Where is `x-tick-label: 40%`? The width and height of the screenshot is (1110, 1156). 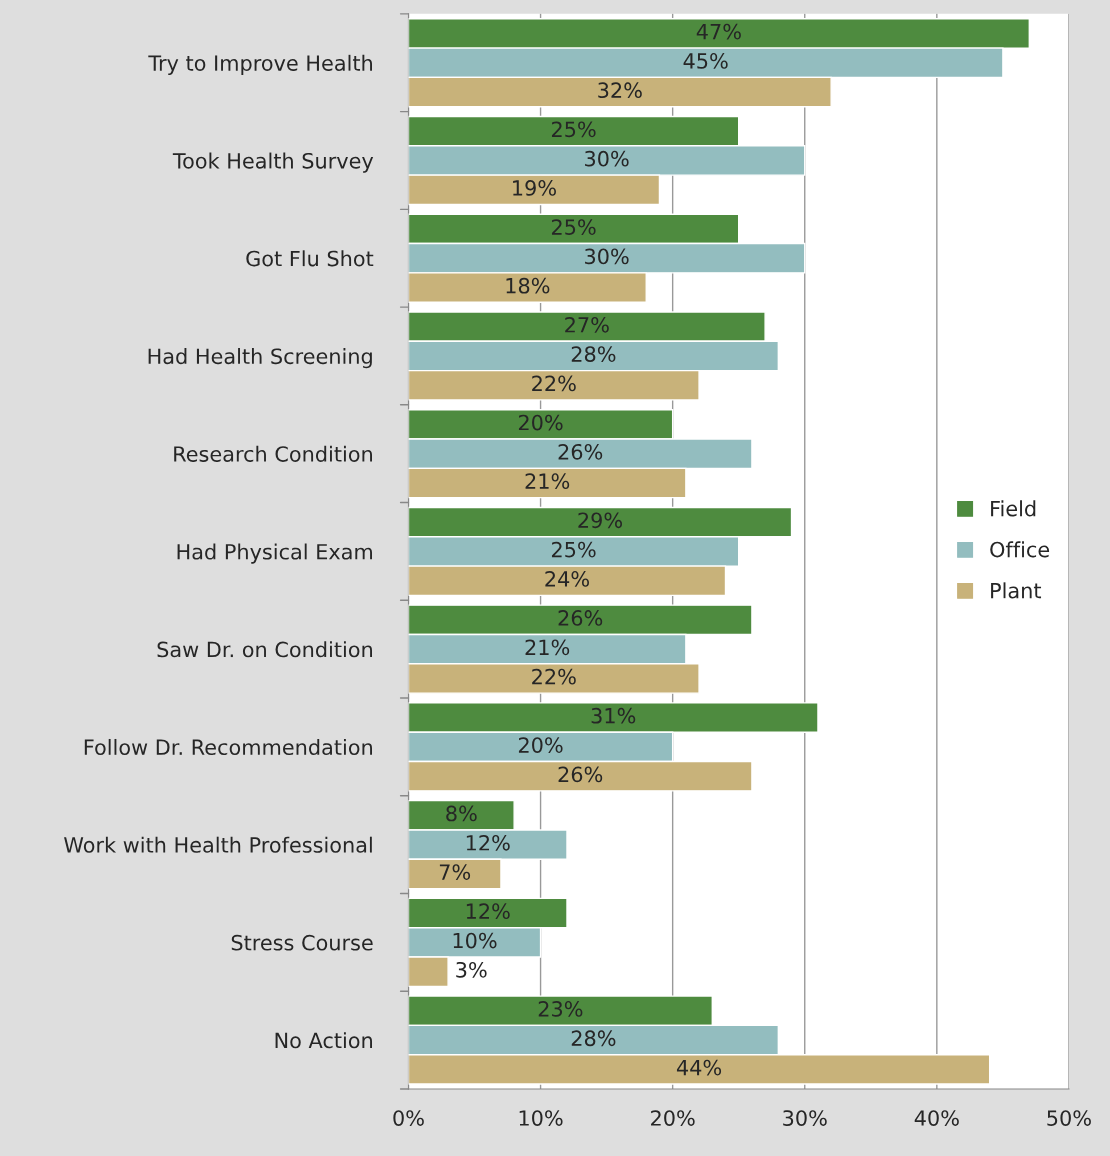 x-tick-label: 40% is located at coordinates (936, 1118).